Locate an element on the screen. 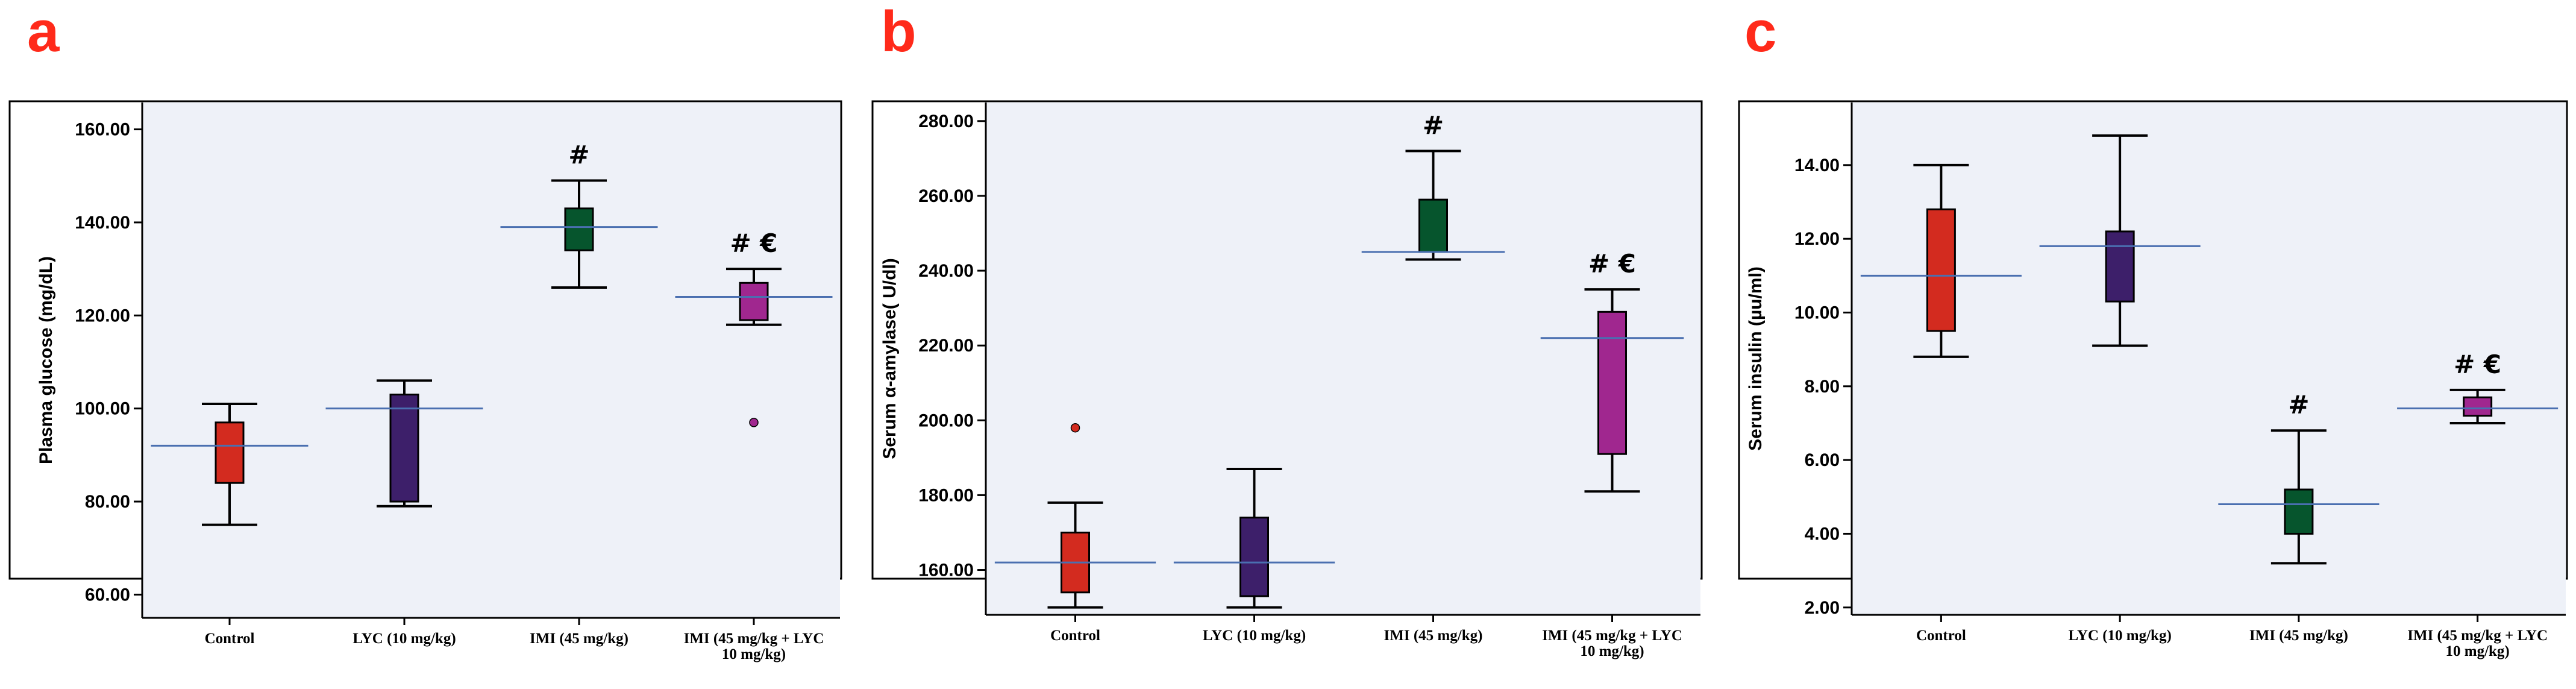 Image resolution: width=2576 pixels, height=689 pixels. y-tick-label: 8.00 is located at coordinates (1822, 387).